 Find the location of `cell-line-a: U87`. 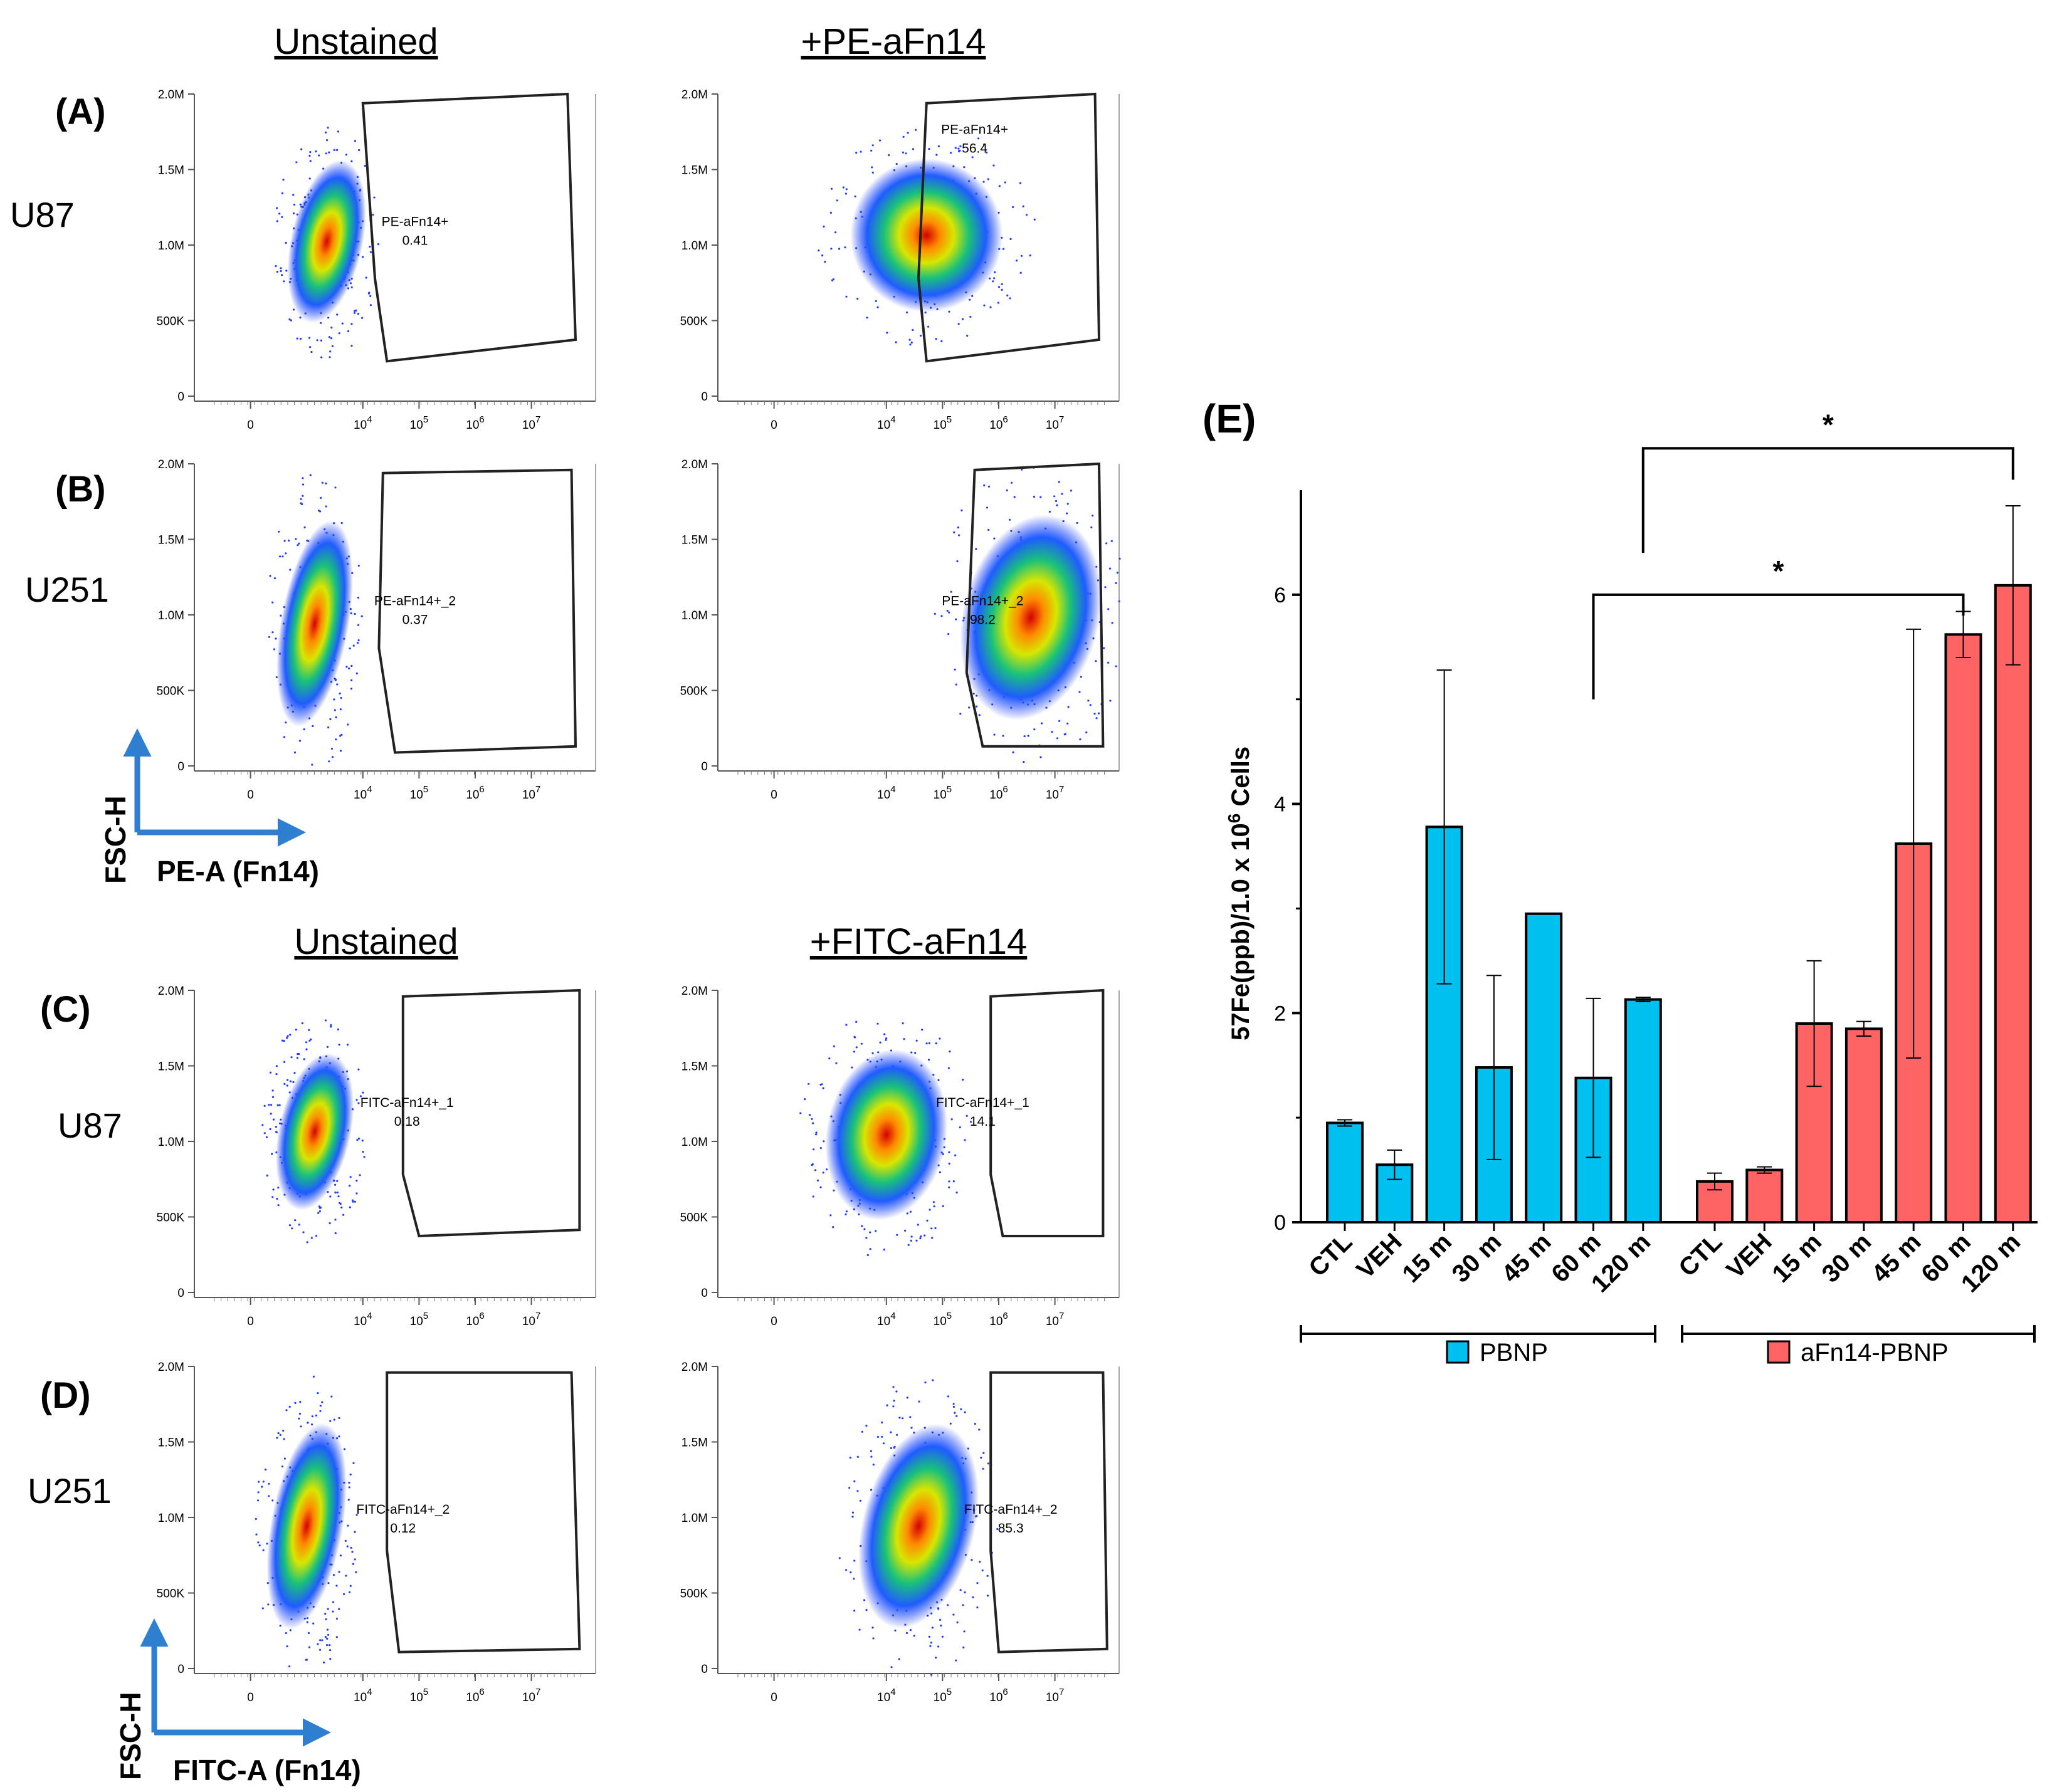

cell-line-a: U87 is located at coordinates (43, 215).